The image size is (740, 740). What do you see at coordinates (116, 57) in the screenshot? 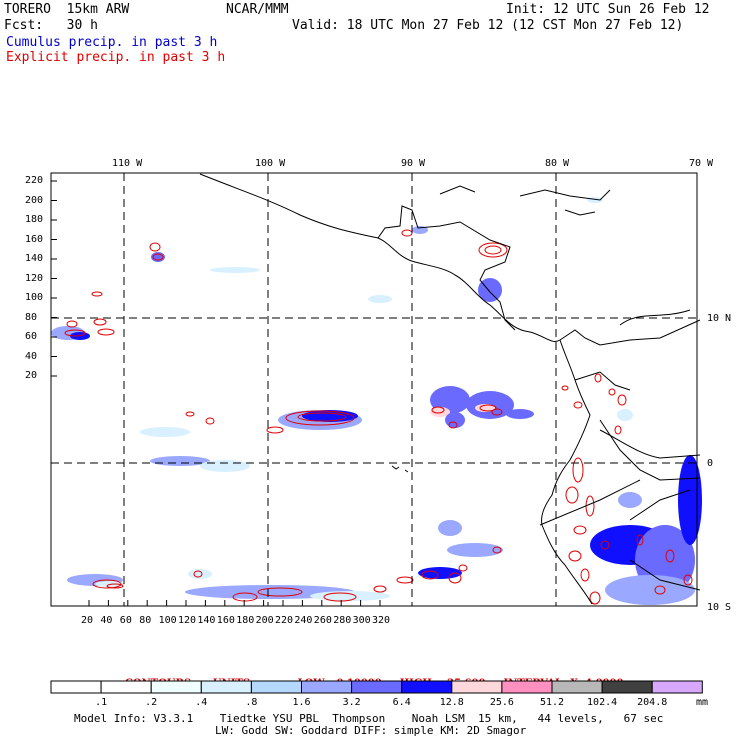
I see `field-label-explicit: Explicit precip. in past 3 h` at bounding box center [116, 57].